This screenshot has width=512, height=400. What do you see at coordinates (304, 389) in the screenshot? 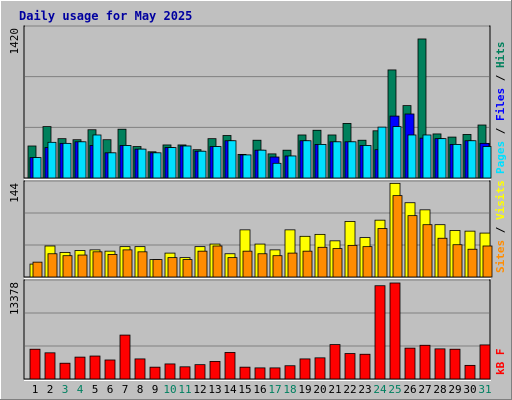
I see `x-label-day-19: 19` at bounding box center [304, 389].